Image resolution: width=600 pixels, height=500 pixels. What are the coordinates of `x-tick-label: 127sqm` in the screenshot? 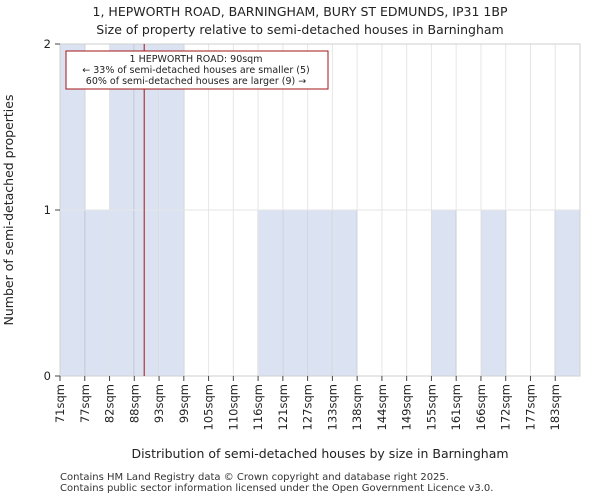 It's located at (308, 407).